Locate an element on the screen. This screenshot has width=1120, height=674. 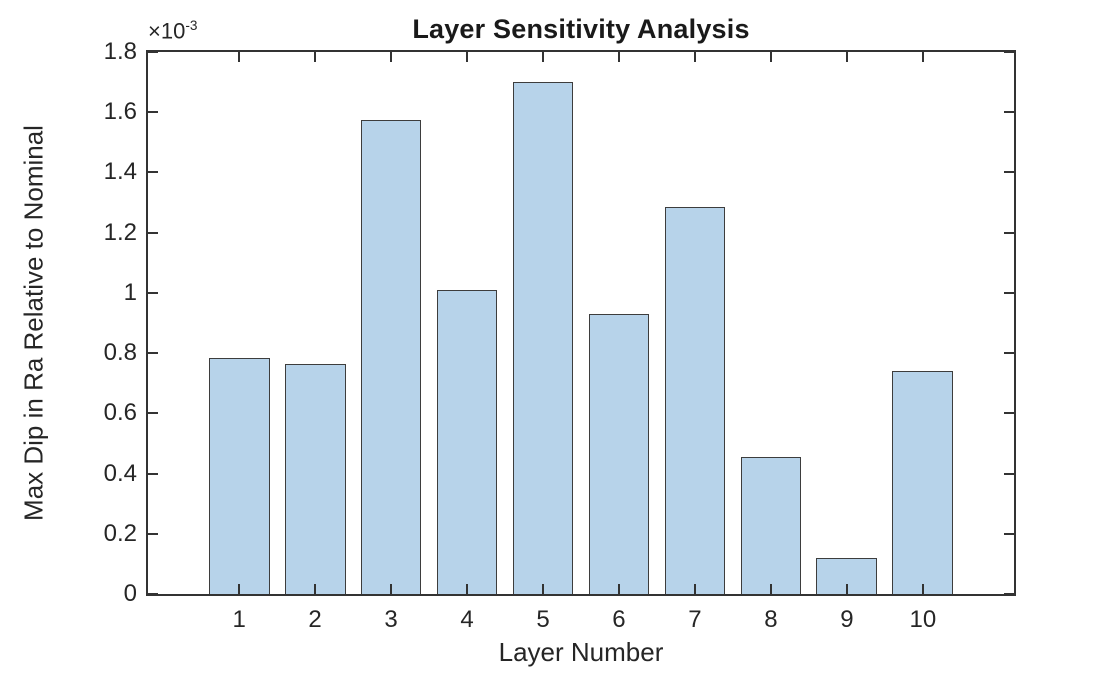
y-tick-label: 1.2 is located at coordinates (120, 232).